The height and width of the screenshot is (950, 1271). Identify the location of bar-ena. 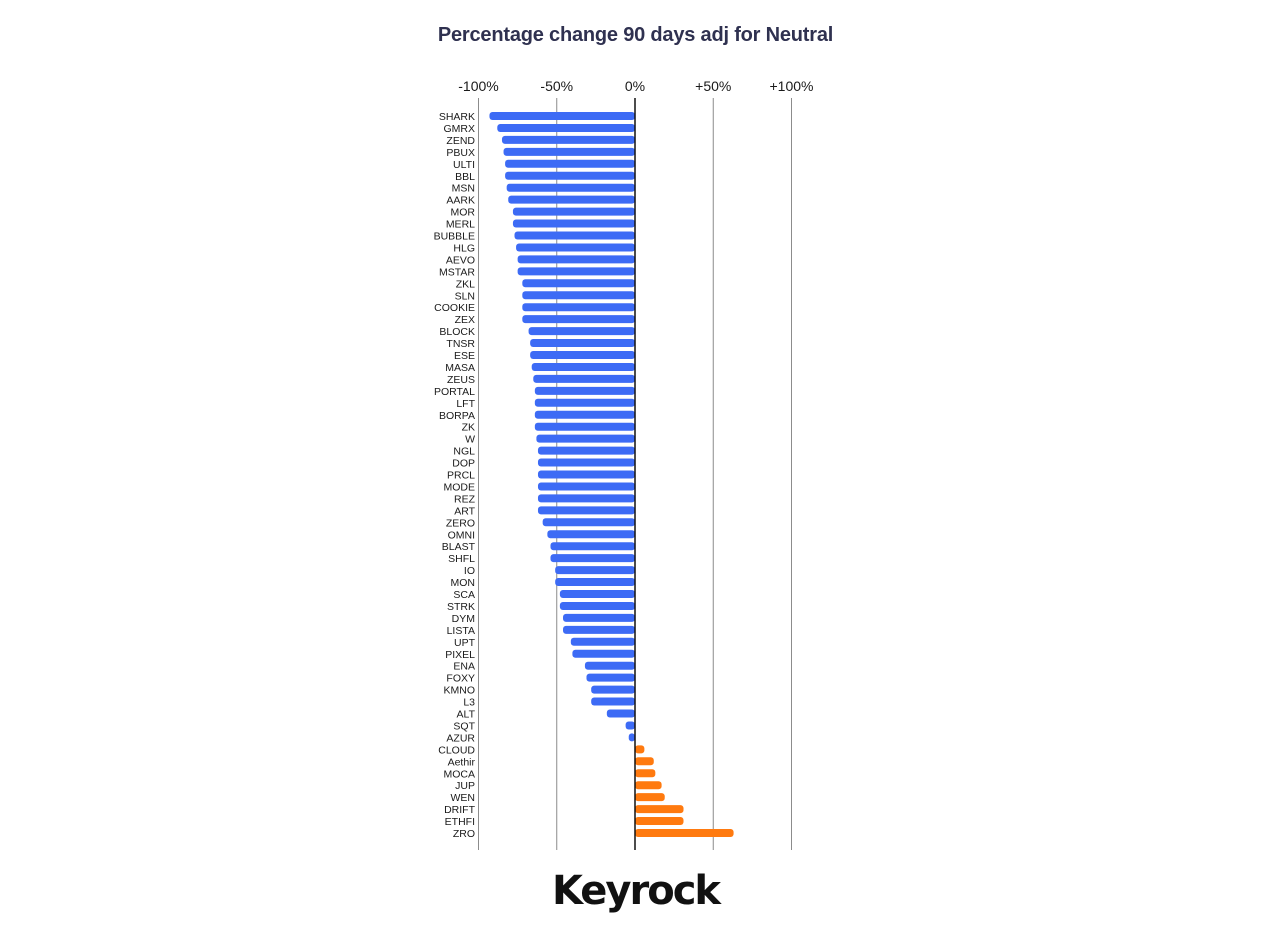
(609, 665).